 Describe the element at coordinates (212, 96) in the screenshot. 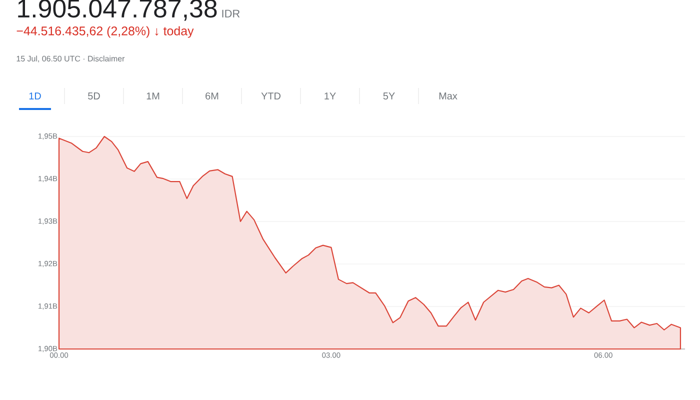

I see `text: 6M` at that location.